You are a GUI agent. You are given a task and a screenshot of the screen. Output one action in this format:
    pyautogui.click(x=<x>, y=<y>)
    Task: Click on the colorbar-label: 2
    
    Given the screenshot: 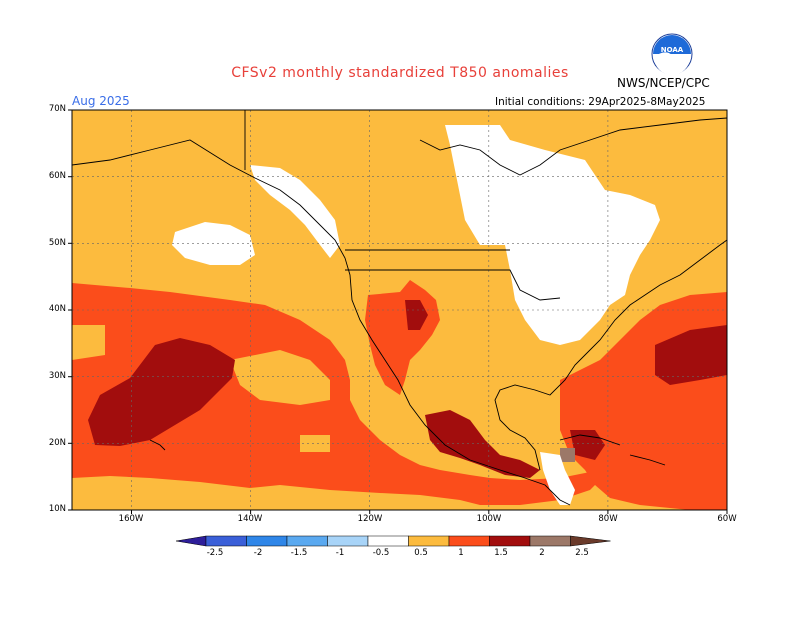 What is the action you would take?
    pyautogui.click(x=542, y=553)
    